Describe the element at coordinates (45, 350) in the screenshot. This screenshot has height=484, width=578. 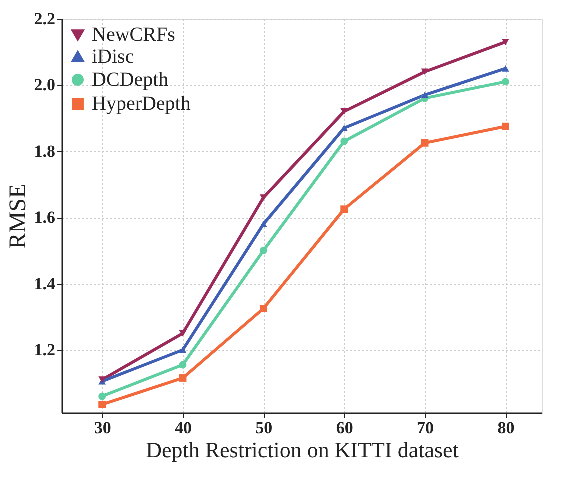
I see `y-tick-label: 1.2` at that location.